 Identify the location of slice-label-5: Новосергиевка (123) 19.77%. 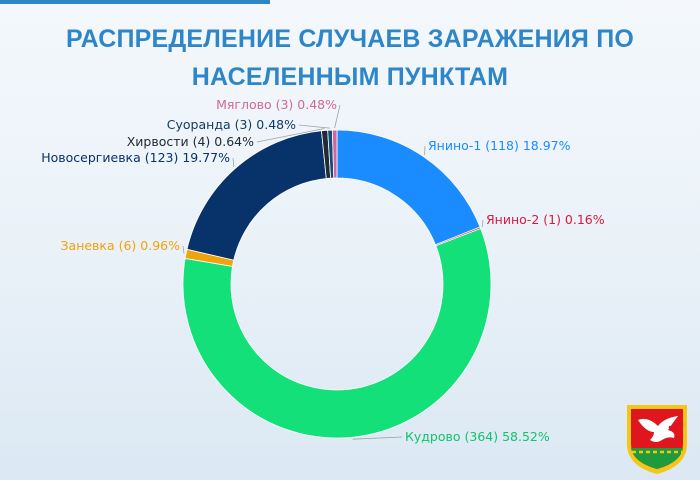
(135, 157).